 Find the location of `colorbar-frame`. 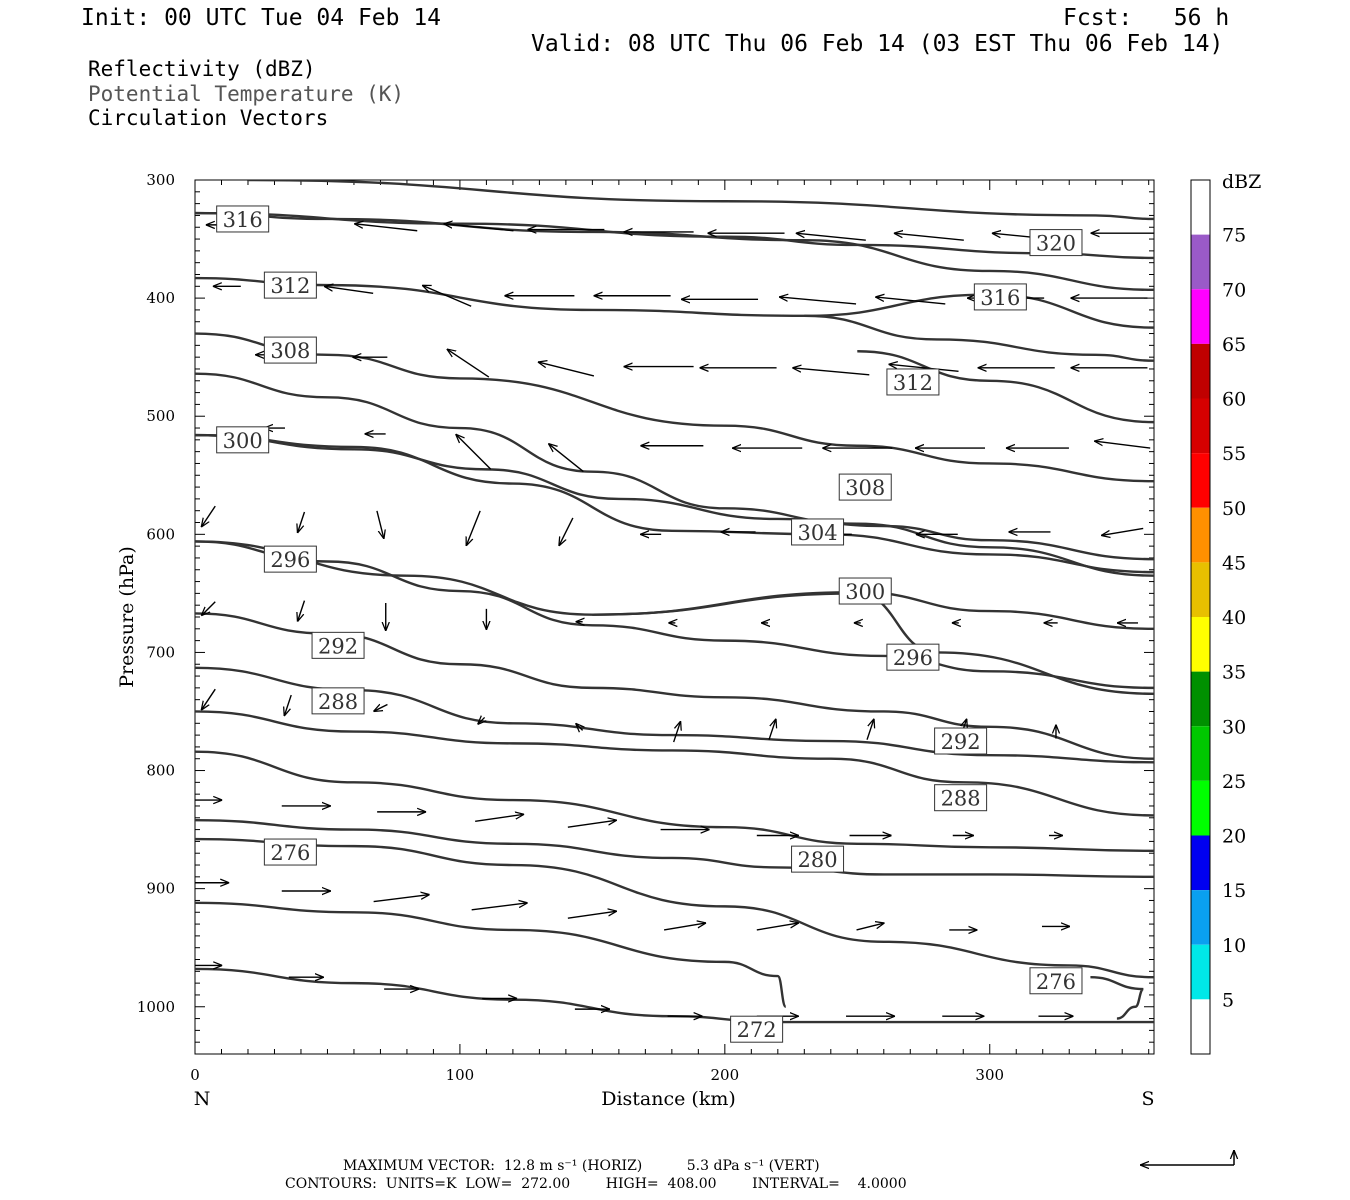

colorbar-frame is located at coordinates (1200, 617).